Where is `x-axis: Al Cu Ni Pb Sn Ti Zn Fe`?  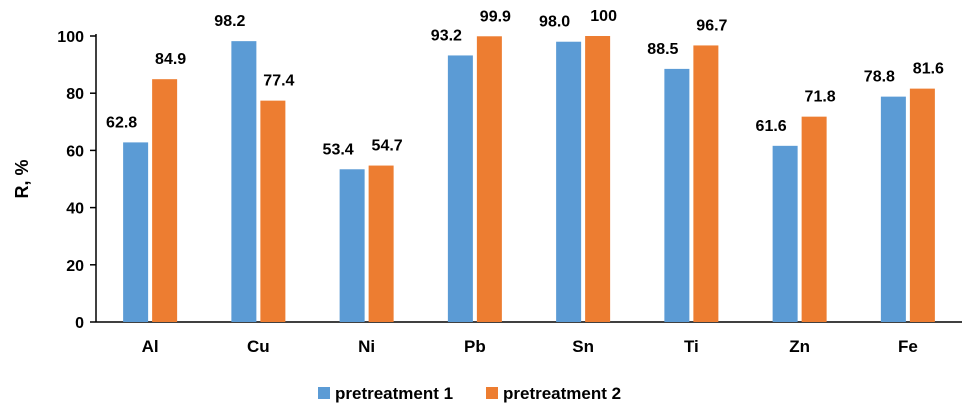
x-axis: Al Cu Ni Pb Sn Ti Zn Fe is located at coordinates (529, 338).